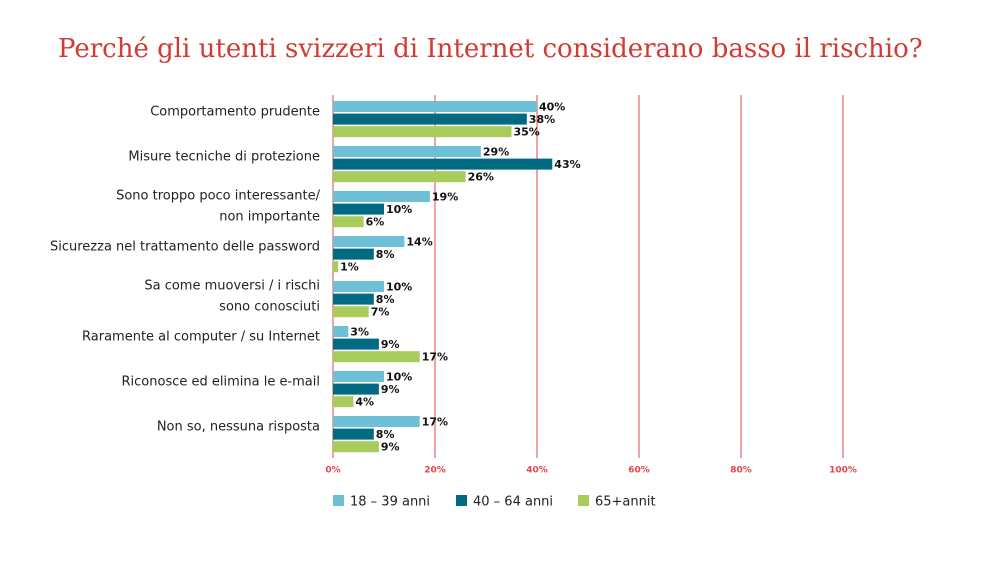 The height and width of the screenshot is (562, 999). Describe the element at coordinates (364, 402) in the screenshot. I see `value-label: 4%` at that location.